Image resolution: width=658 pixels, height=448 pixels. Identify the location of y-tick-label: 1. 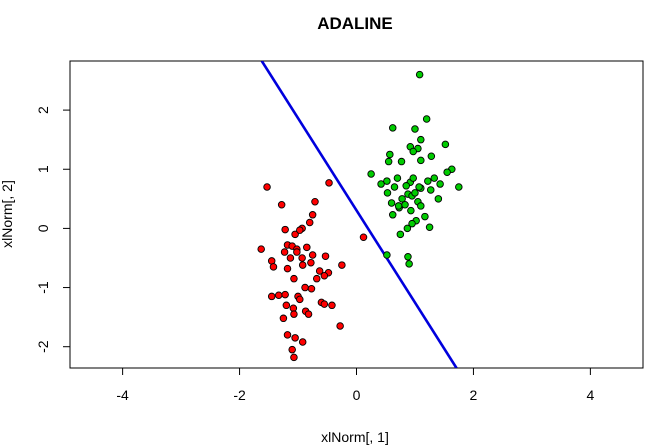
(43, 169).